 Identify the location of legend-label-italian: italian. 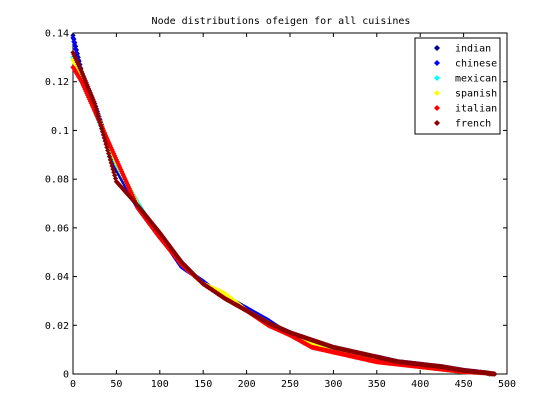
(476, 109).